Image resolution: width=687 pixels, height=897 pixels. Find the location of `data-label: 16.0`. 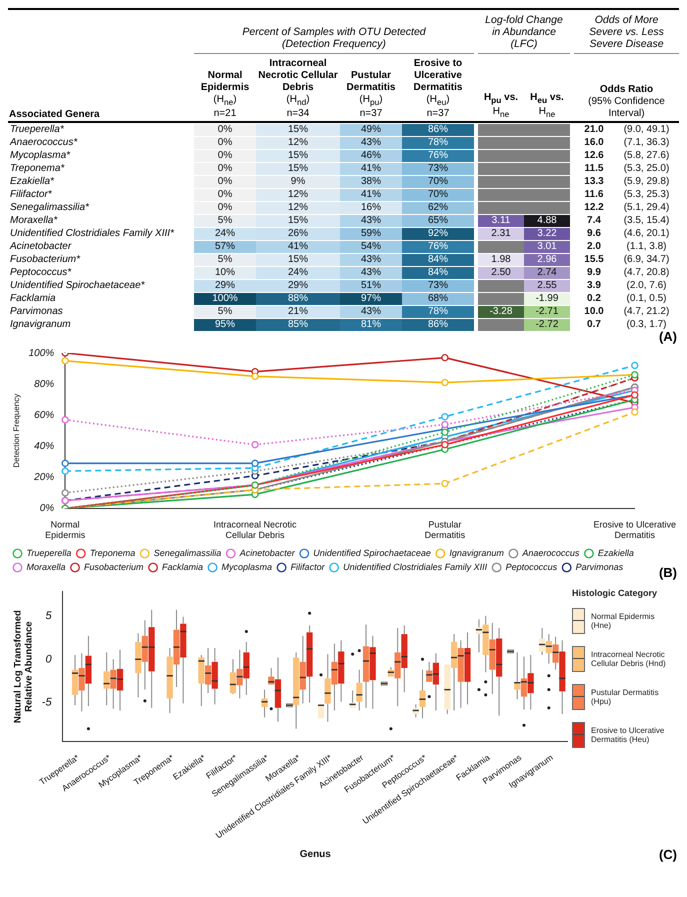

data-label: 16.0 is located at coordinates (594, 142).